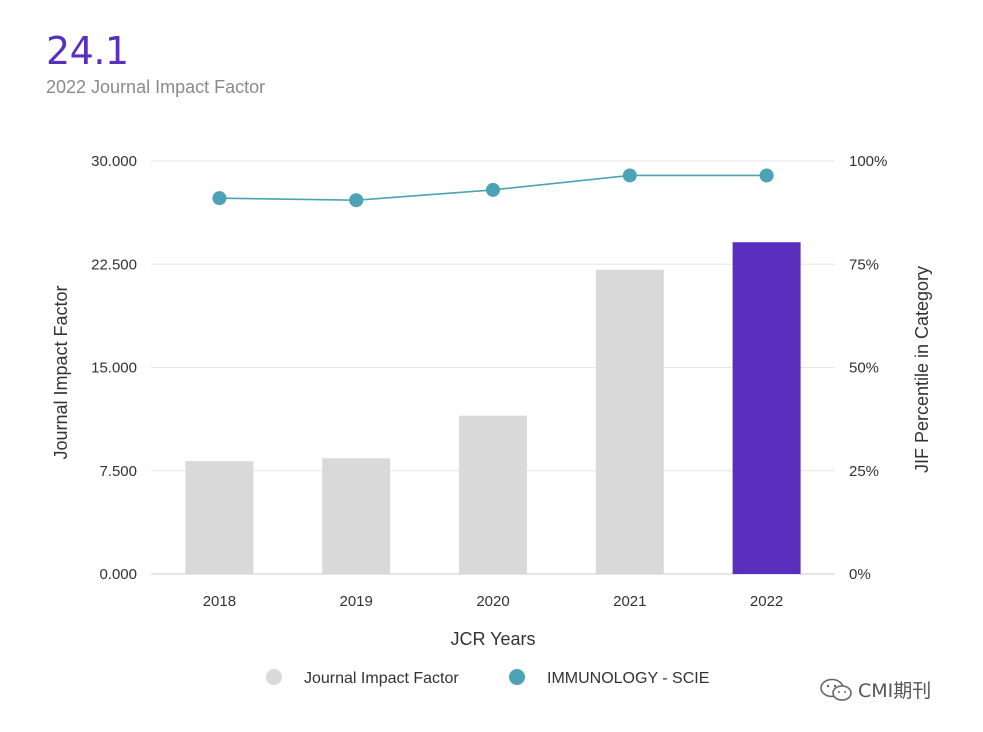 The width and height of the screenshot is (983, 732). Describe the element at coordinates (492, 601) in the screenshot. I see `x-tick-label: 2020` at that location.